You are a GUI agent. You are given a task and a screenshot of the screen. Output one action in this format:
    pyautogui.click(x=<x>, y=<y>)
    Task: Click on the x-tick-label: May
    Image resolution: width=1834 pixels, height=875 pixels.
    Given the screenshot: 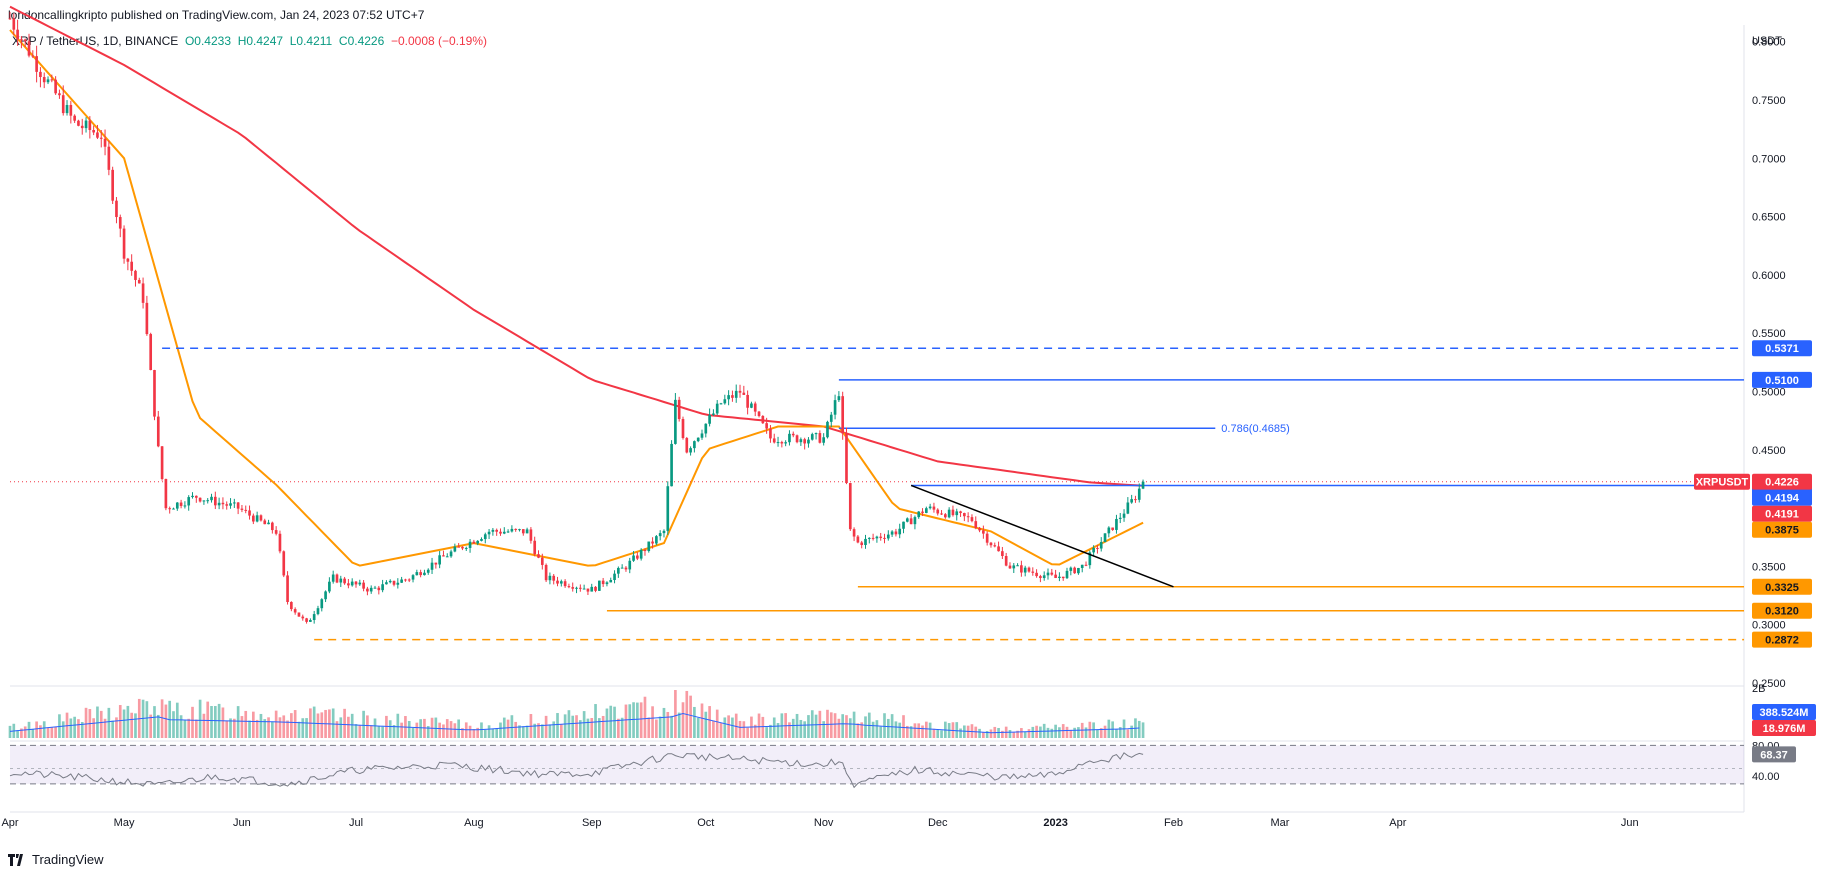 What is the action you would take?
    pyautogui.click(x=124, y=823)
    